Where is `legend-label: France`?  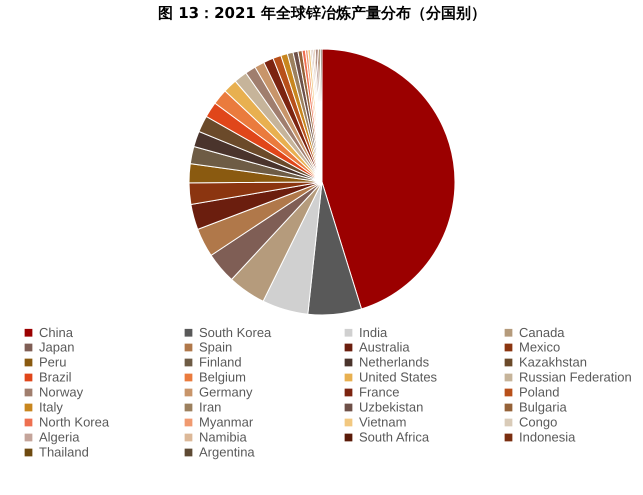 legend-label: France is located at coordinates (379, 392).